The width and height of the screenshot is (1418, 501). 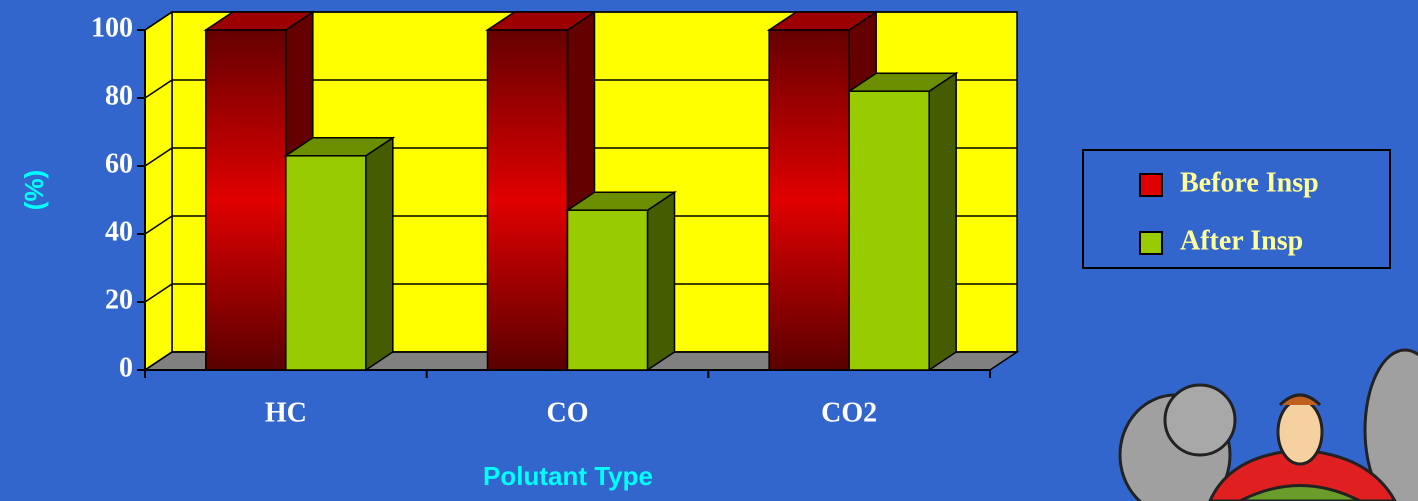 What do you see at coordinates (1241, 240) in the screenshot?
I see `legend-label: After Insp` at bounding box center [1241, 240].